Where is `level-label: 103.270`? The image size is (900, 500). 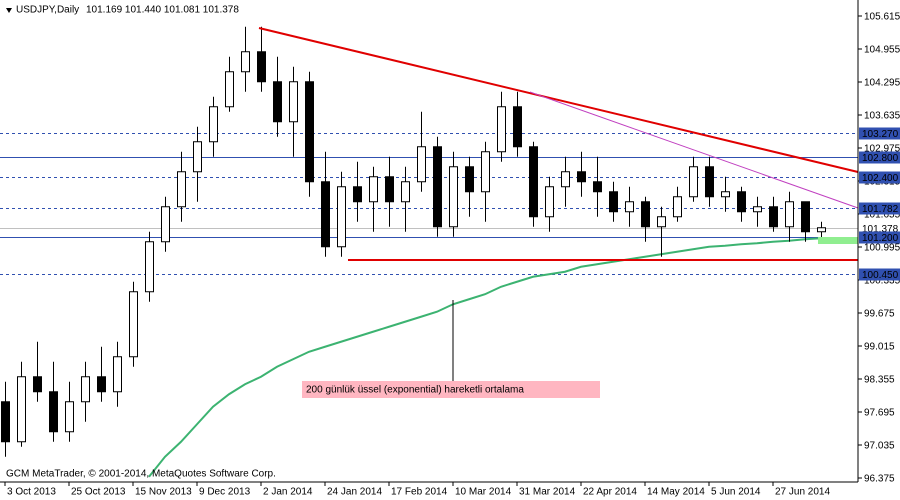
level-label: 103.270 is located at coordinates (880, 134).